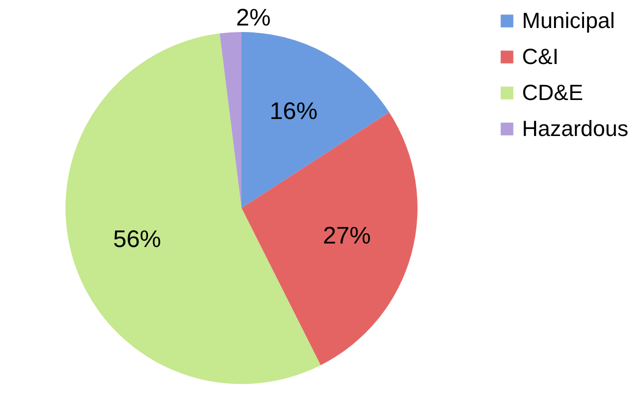 The height and width of the screenshot is (408, 634). Describe the element at coordinates (568, 20) in the screenshot. I see `legend-label: Municipal` at that location.